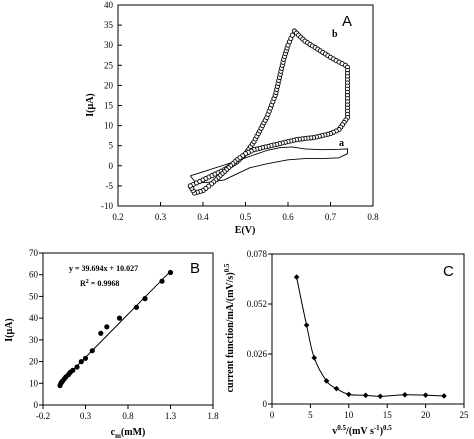 This screenshot has width=474, height=439. Describe the element at coordinates (109, 65) in the screenshot. I see `panel-a-y-tick-label: 25` at that location.